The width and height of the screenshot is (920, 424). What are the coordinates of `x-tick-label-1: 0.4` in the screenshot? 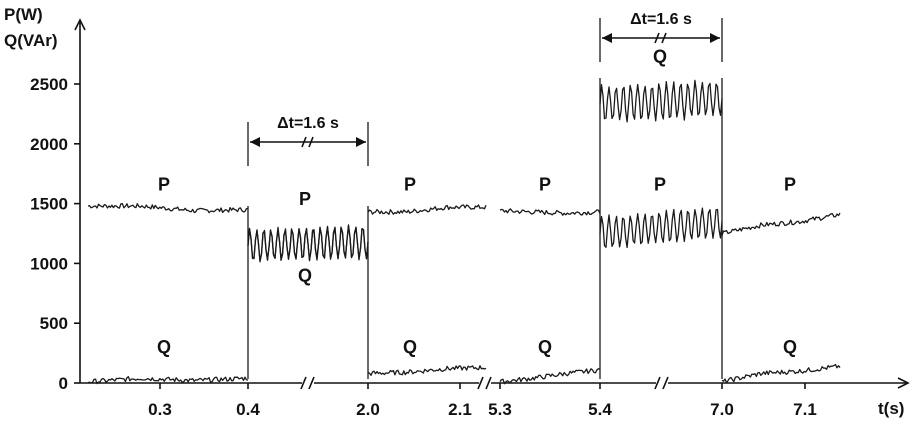 It's located at (248, 409).